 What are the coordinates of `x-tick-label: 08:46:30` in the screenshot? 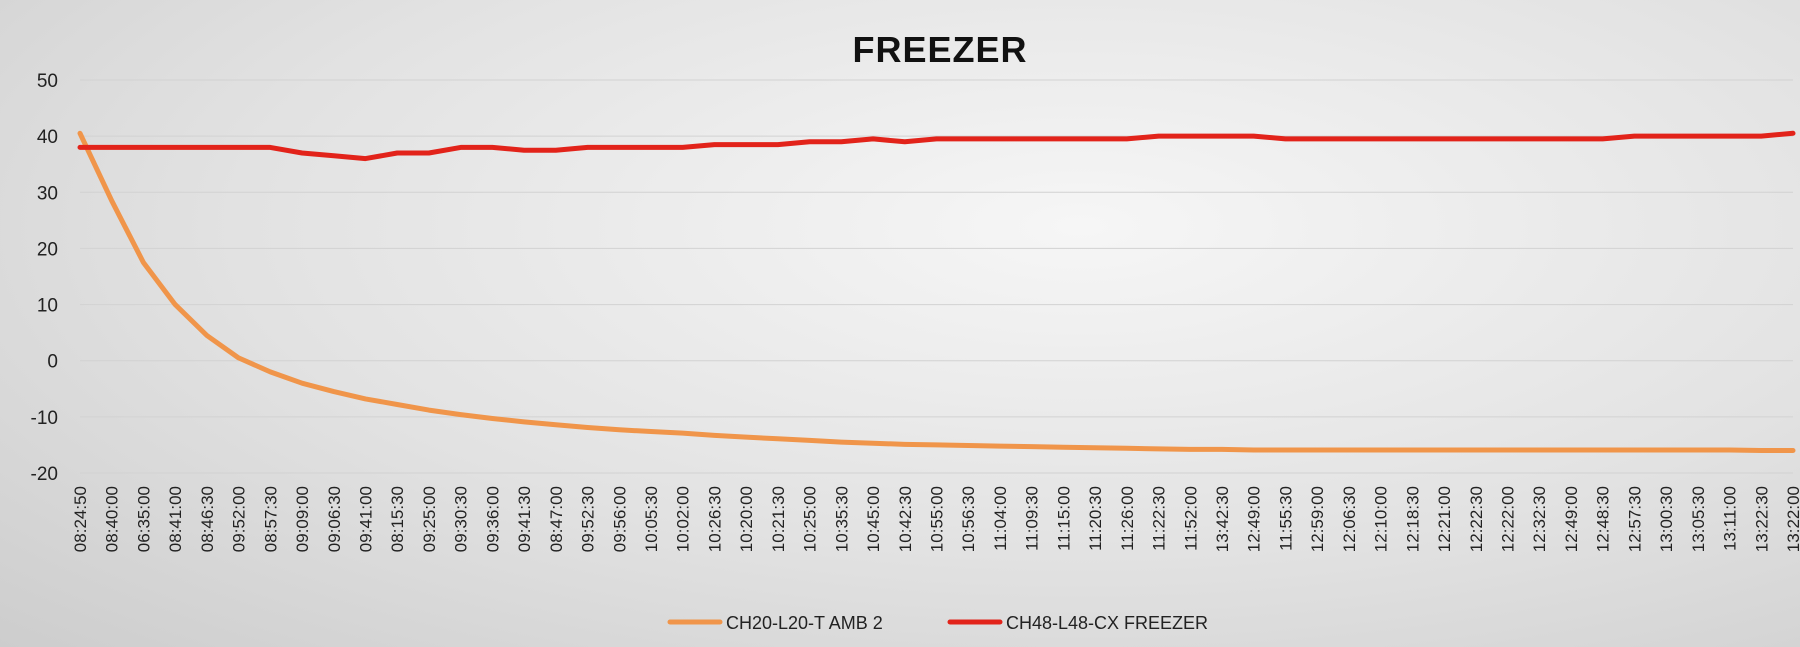 It's located at (207, 519).